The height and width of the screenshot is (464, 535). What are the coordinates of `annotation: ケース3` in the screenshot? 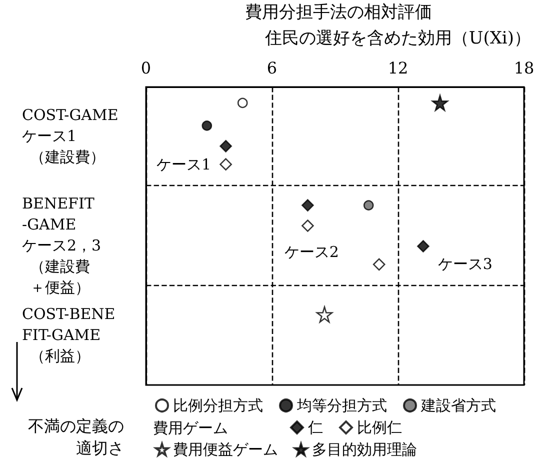 It's located at (465, 264).